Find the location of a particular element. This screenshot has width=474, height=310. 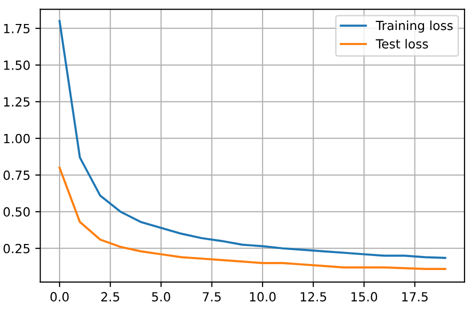

x-tick-label: 12.5 is located at coordinates (313, 297).